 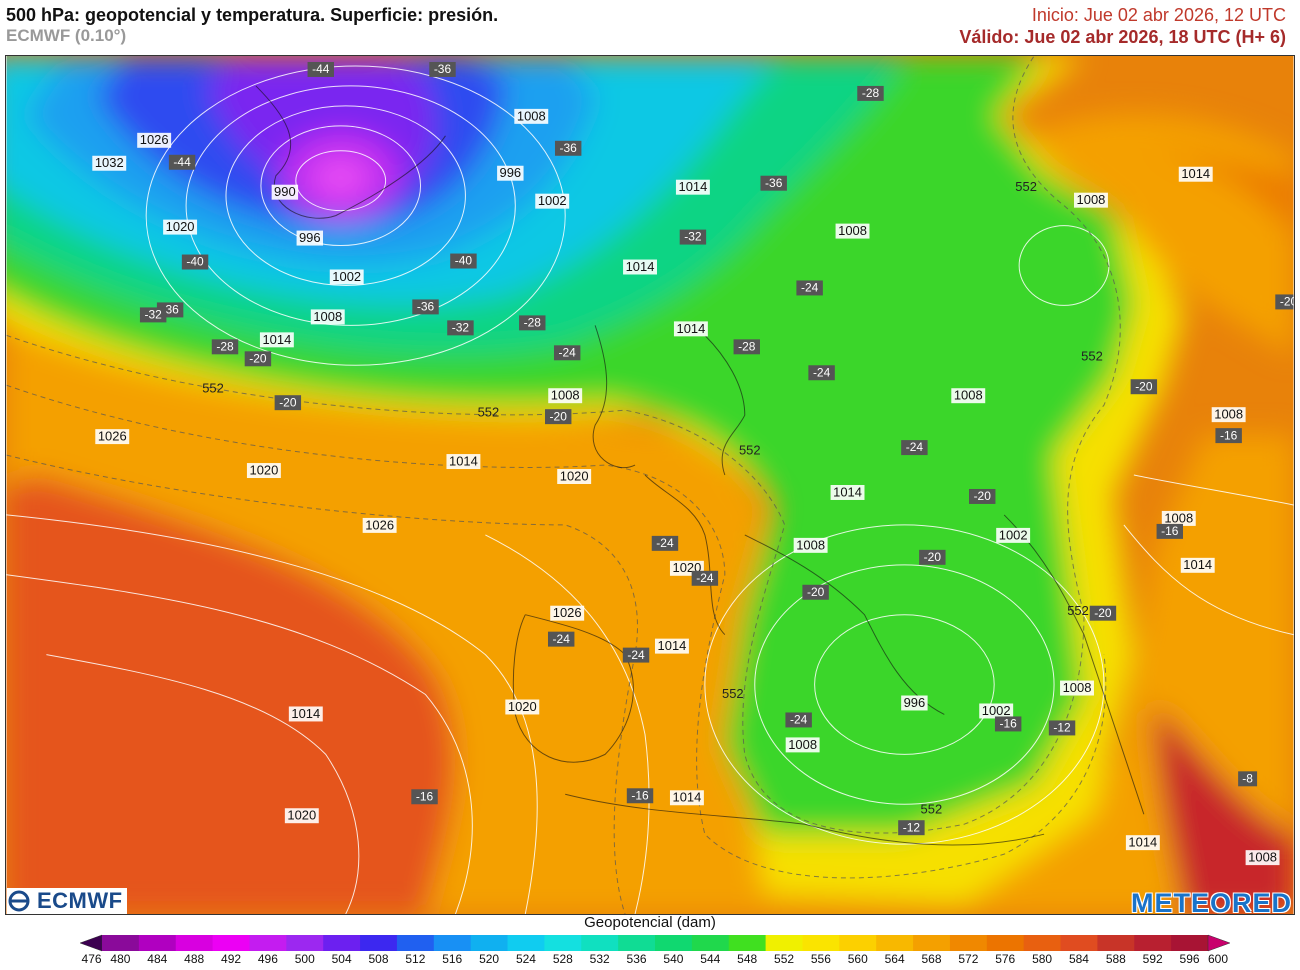 What do you see at coordinates (522, 707) in the screenshot?
I see `pressure-label: 1020` at bounding box center [522, 707].